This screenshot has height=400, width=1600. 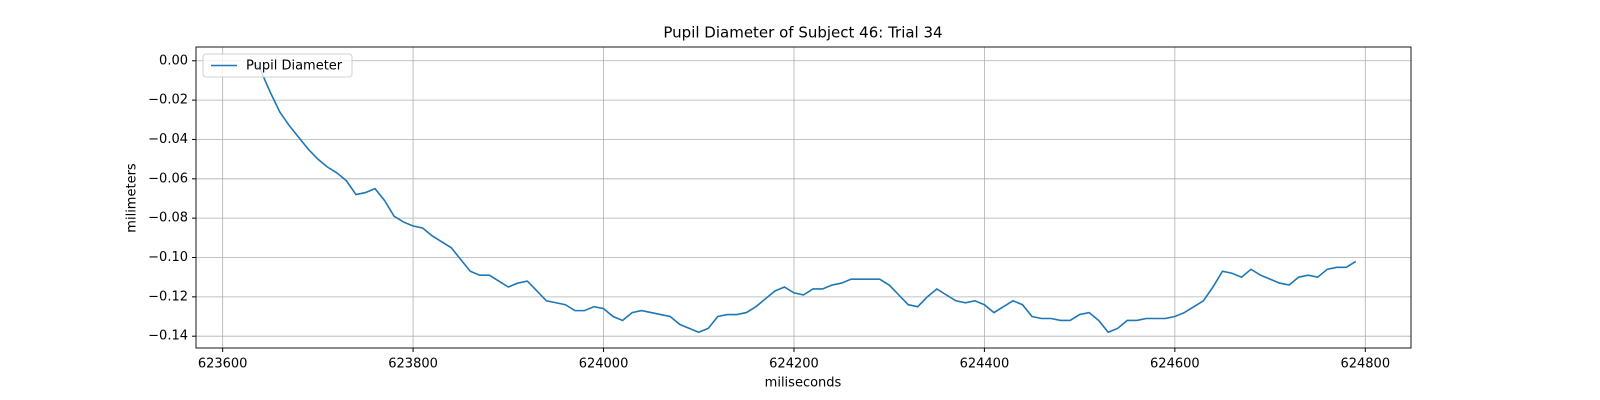 What do you see at coordinates (168, 178) in the screenshot?
I see `y-tick-label: −0.06` at bounding box center [168, 178].